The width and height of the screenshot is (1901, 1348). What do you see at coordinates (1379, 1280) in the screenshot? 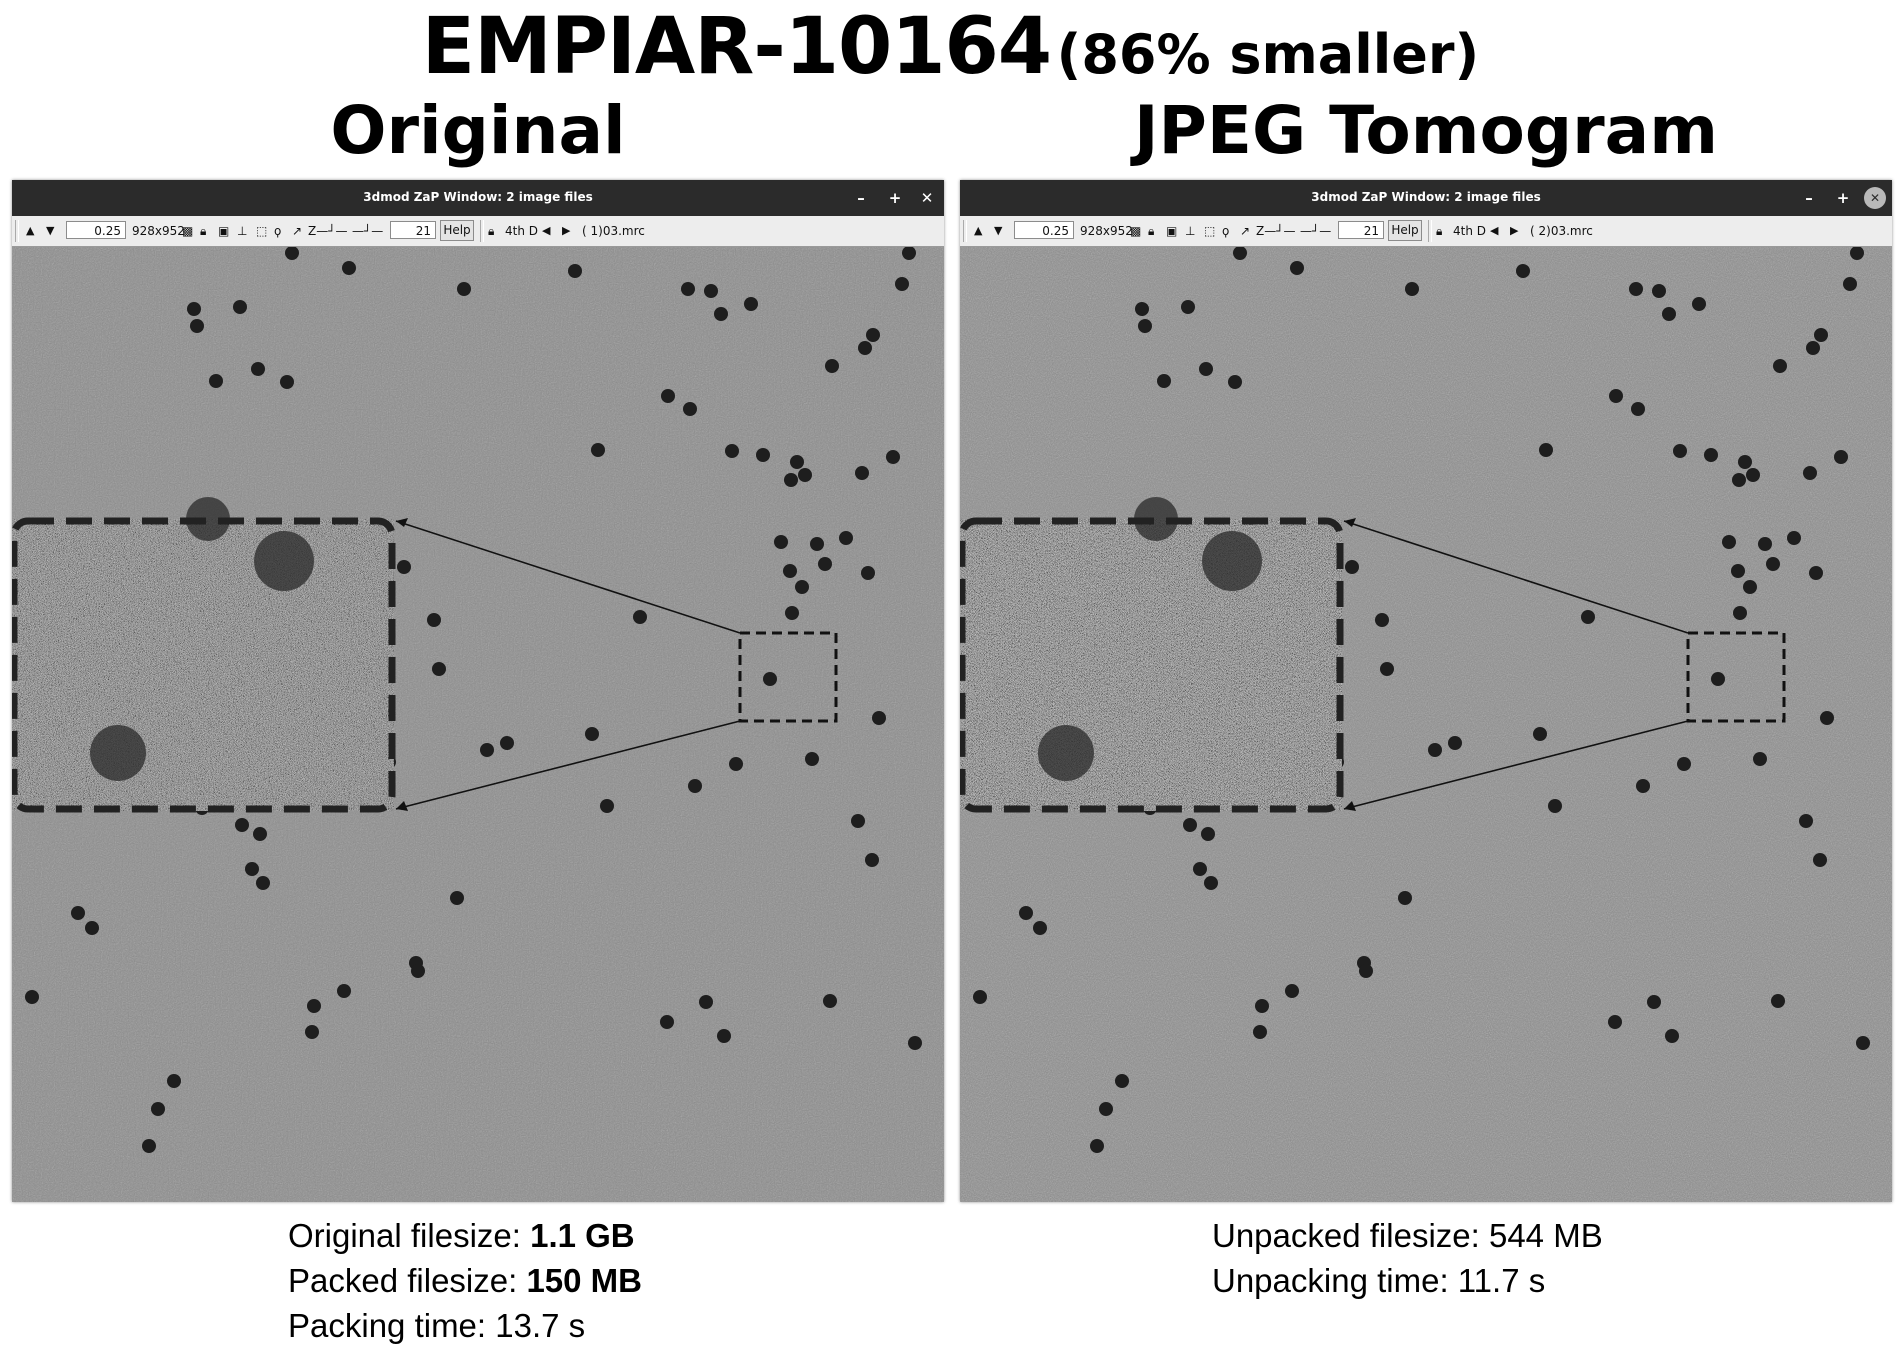
I see `stat-label: Unpacking time: 11.7 s` at bounding box center [1379, 1280].